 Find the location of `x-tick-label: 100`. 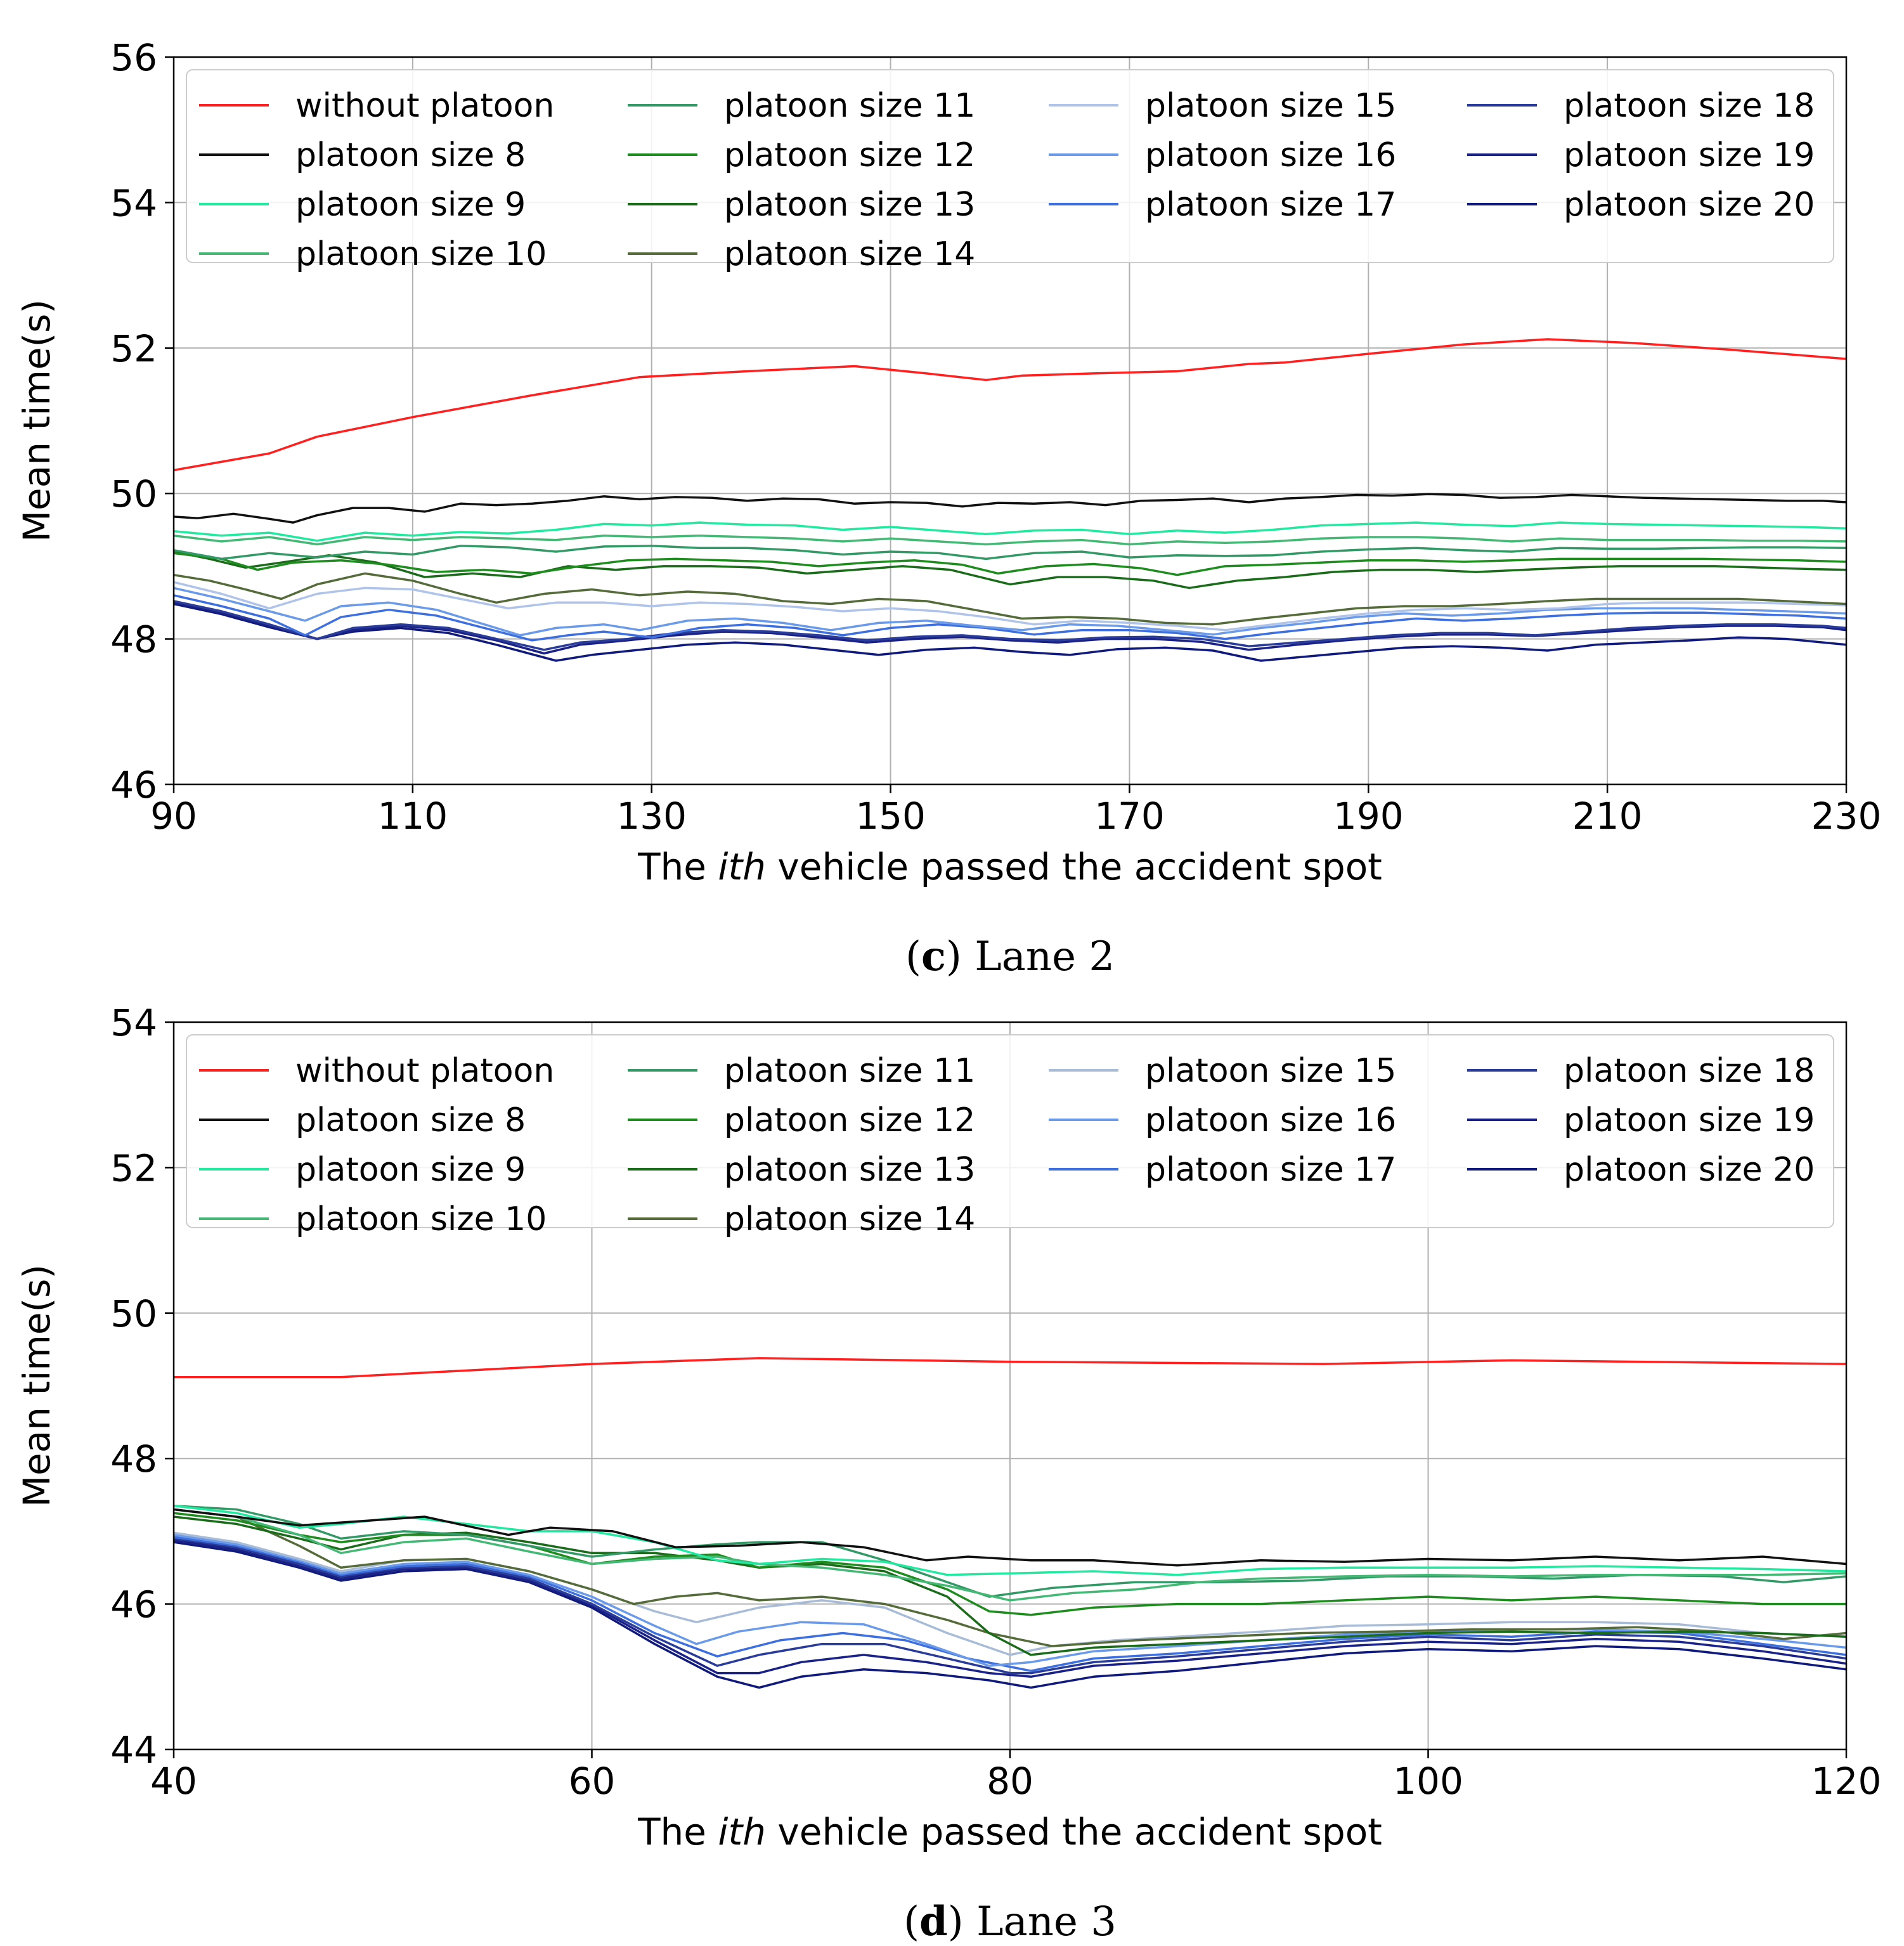

x-tick-label: 100 is located at coordinates (1428, 1782).